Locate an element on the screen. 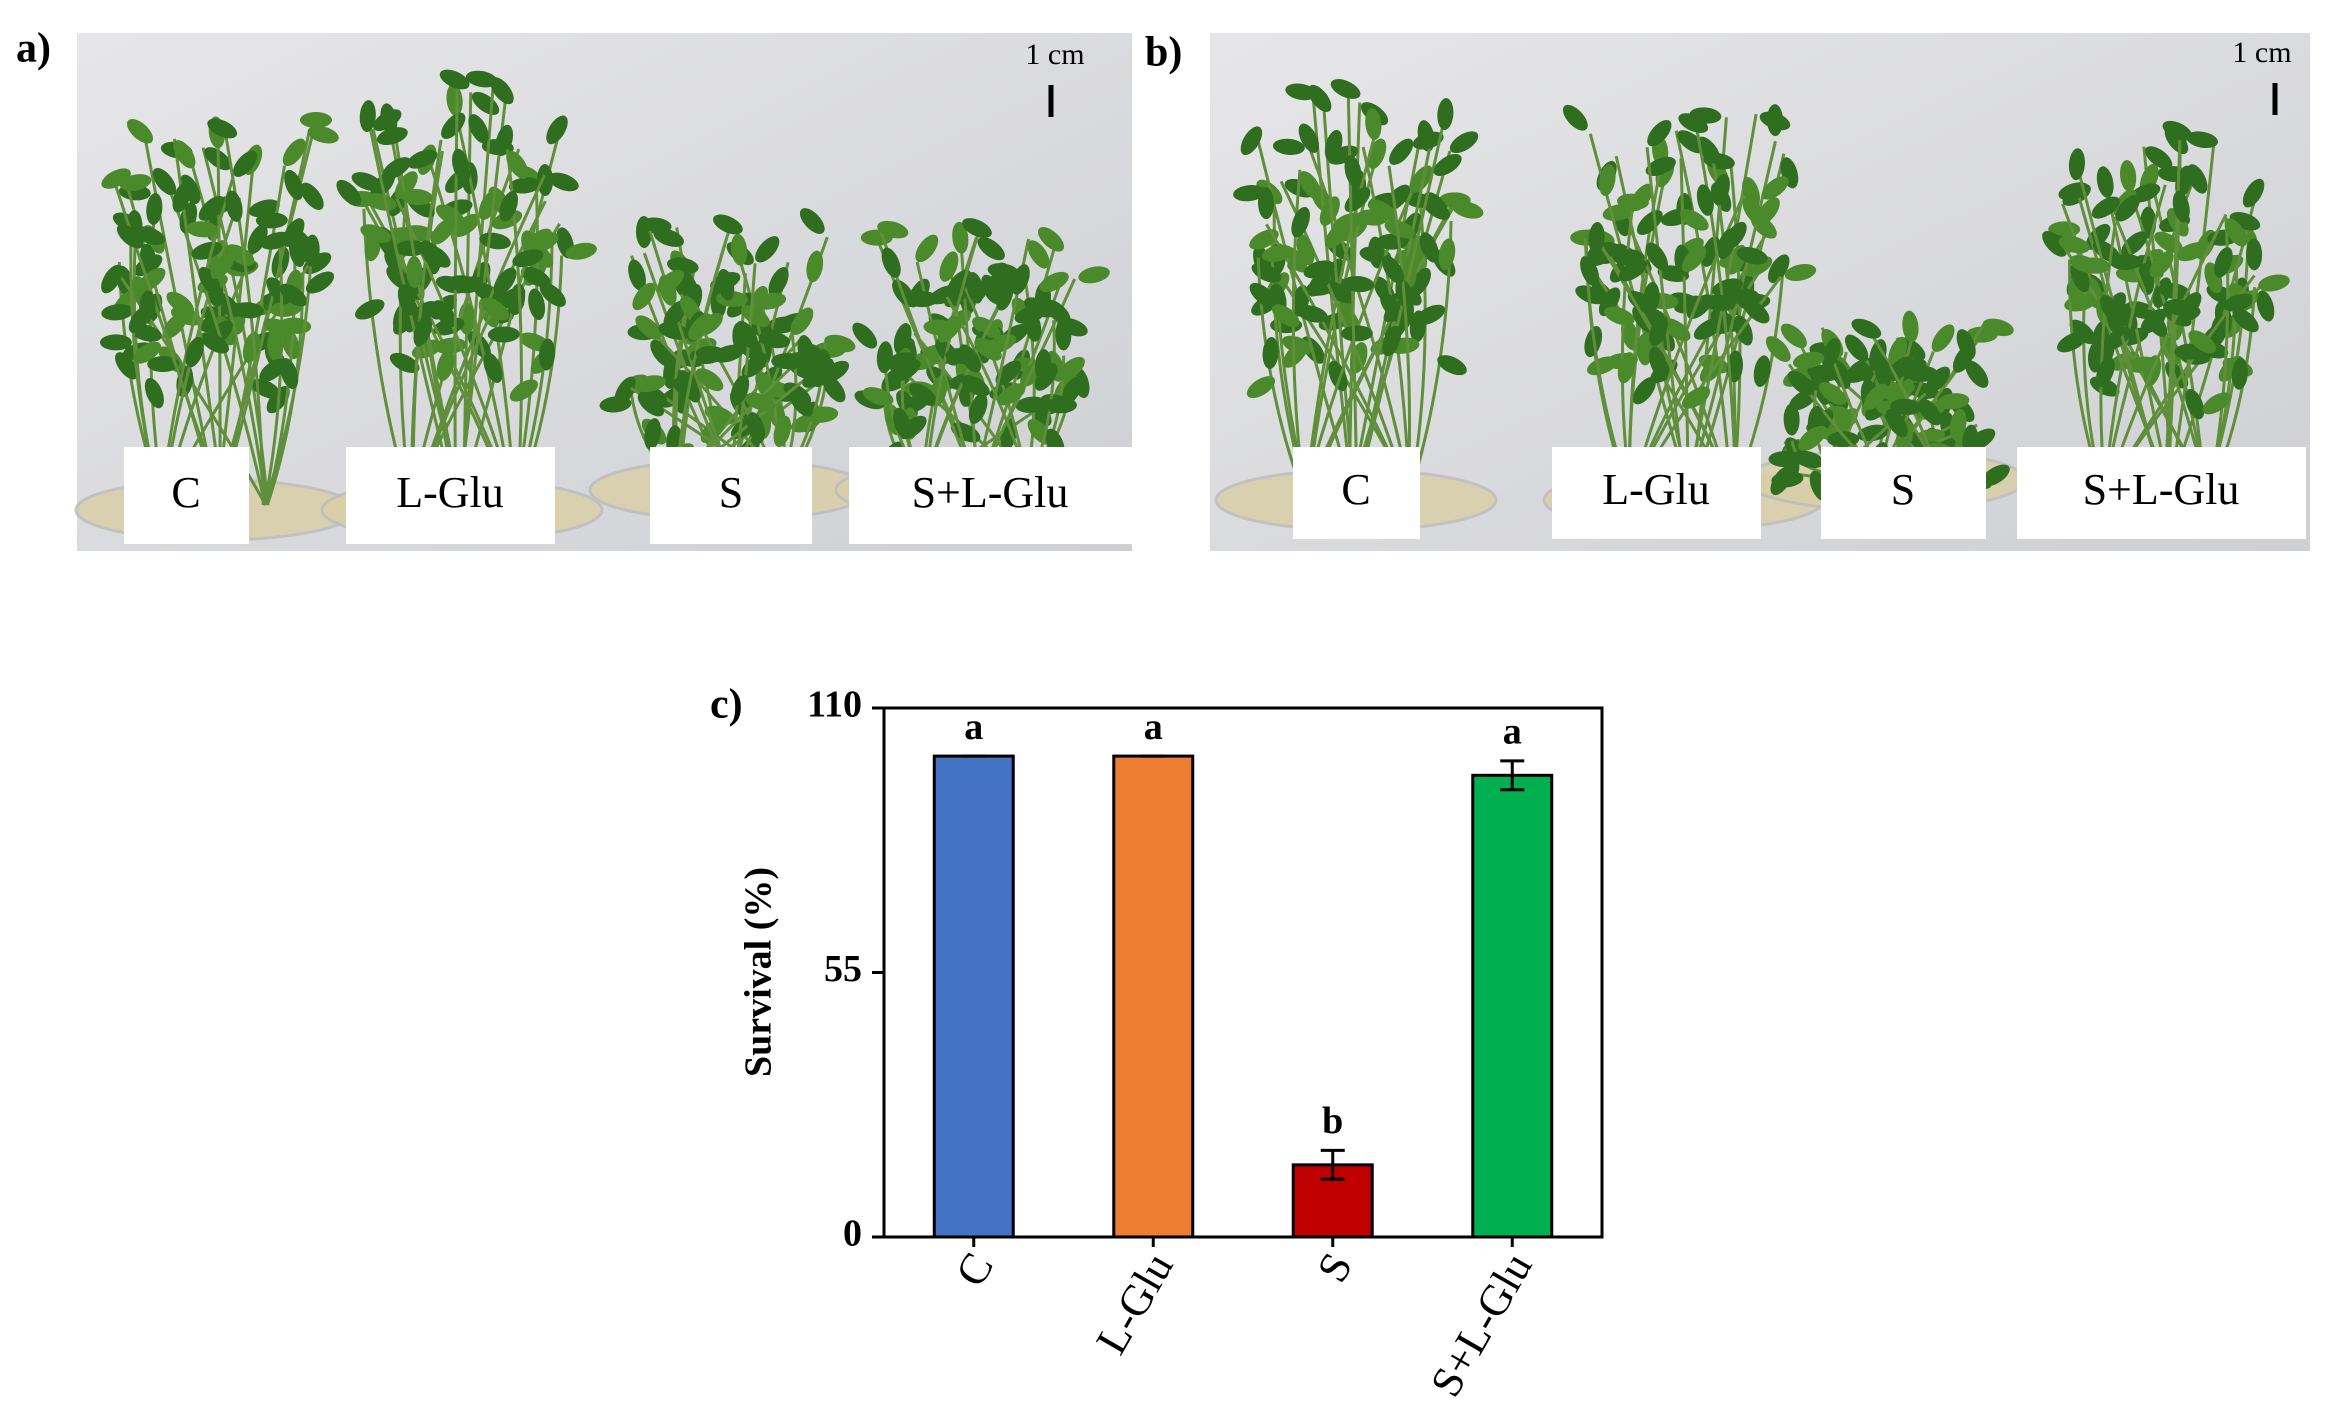 This screenshot has width=2328, height=1423. bar is located at coordinates (973, 996).